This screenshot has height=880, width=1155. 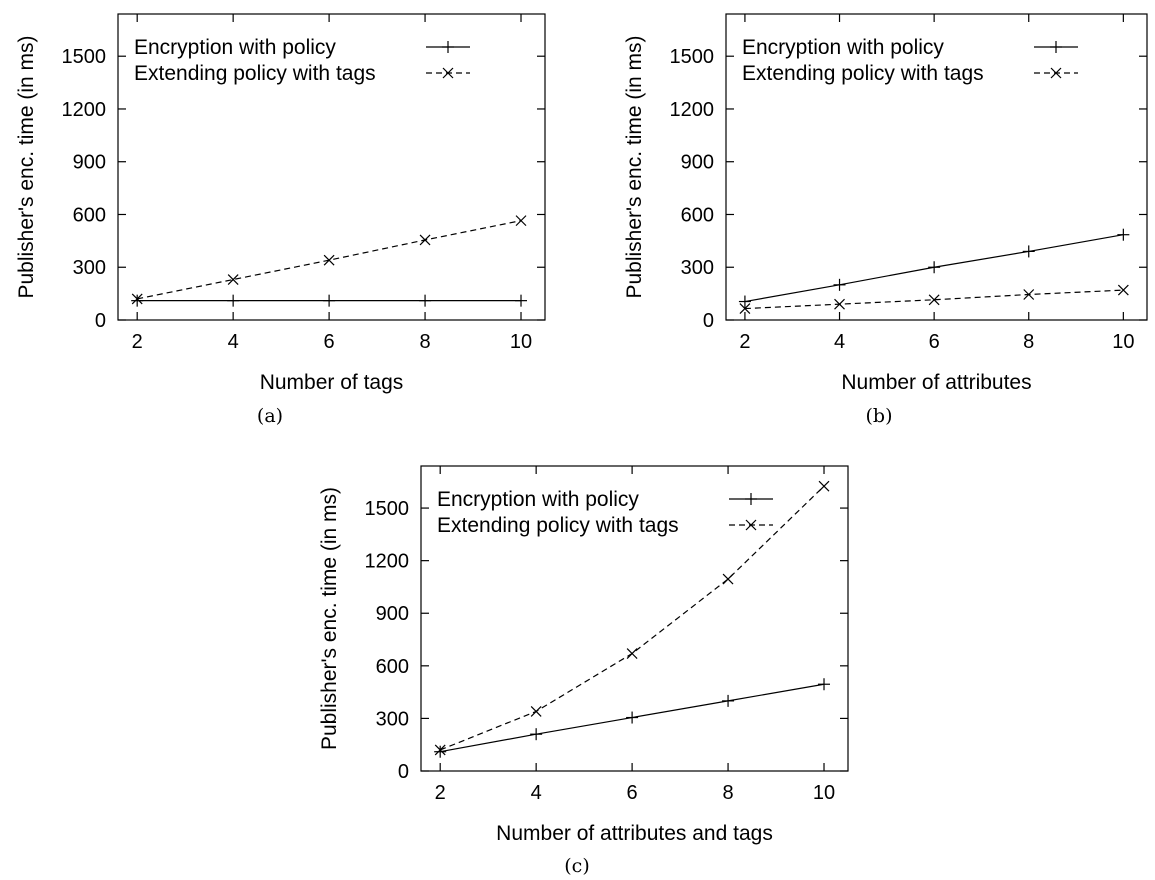 I want to click on subfigure-caption: (a), so click(x=270, y=416).